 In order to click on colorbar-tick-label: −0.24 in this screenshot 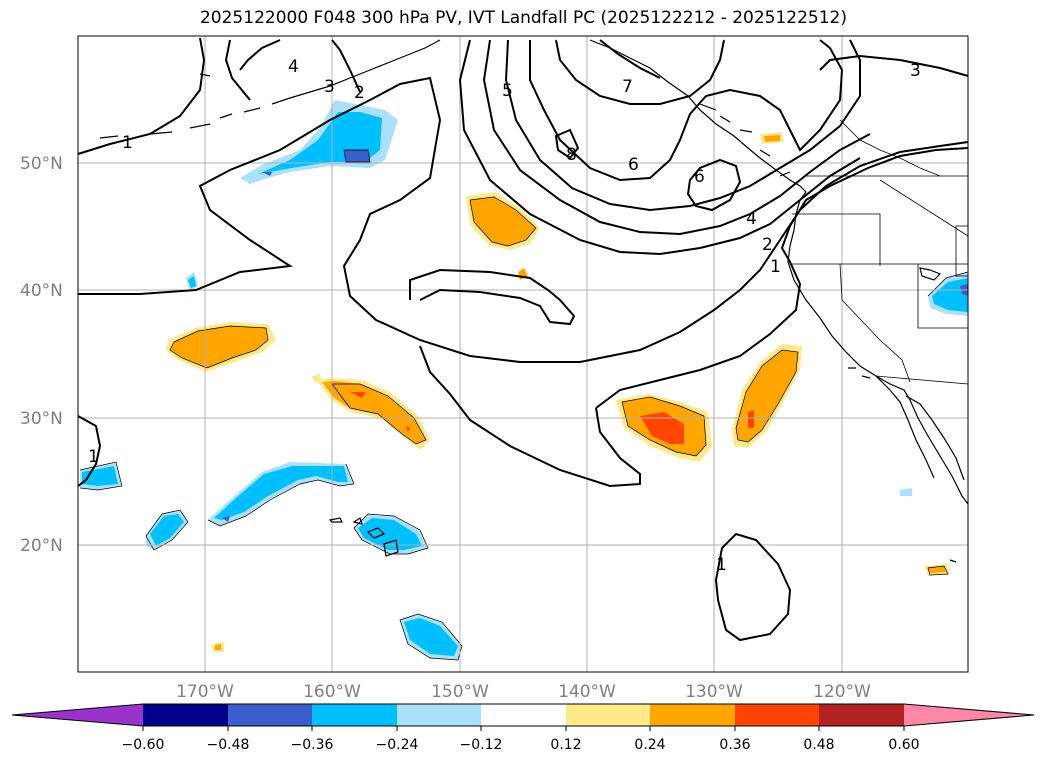, I will do `click(397, 745)`.